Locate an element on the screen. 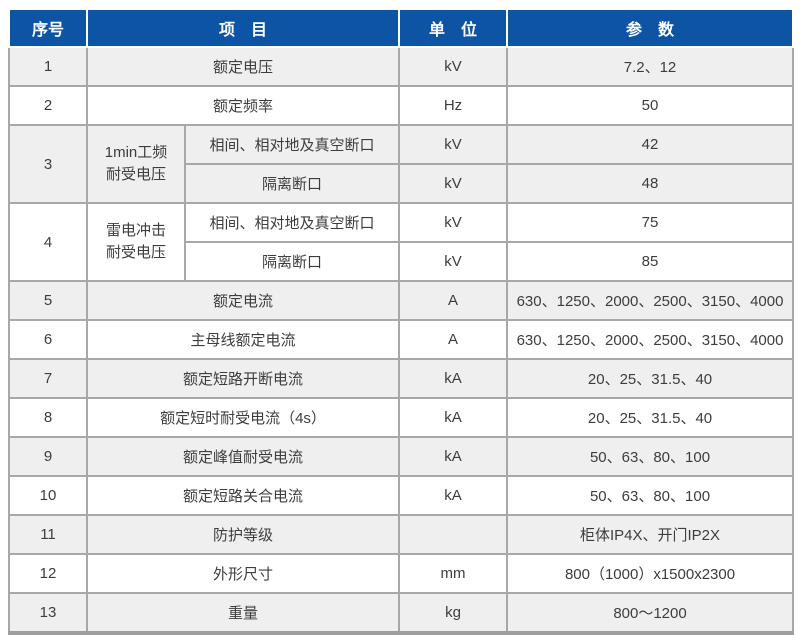 The height and width of the screenshot is (635, 800). row-no: 9 is located at coordinates (48, 456).